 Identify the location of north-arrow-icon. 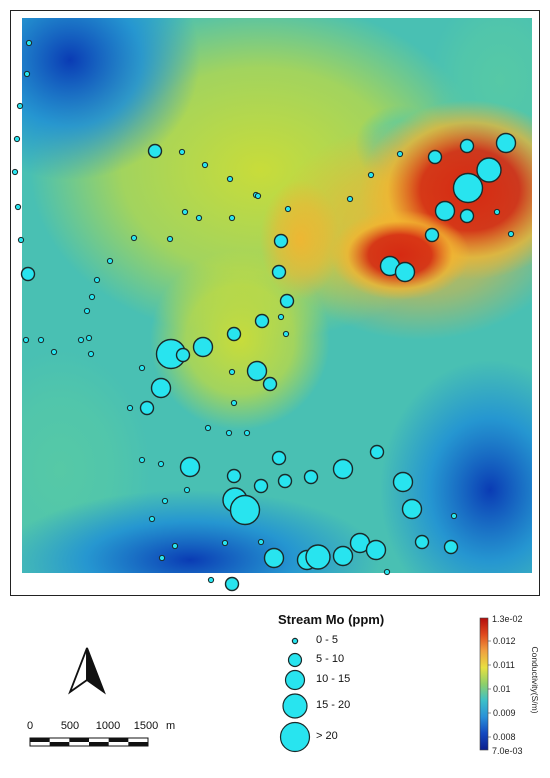
(87, 671).